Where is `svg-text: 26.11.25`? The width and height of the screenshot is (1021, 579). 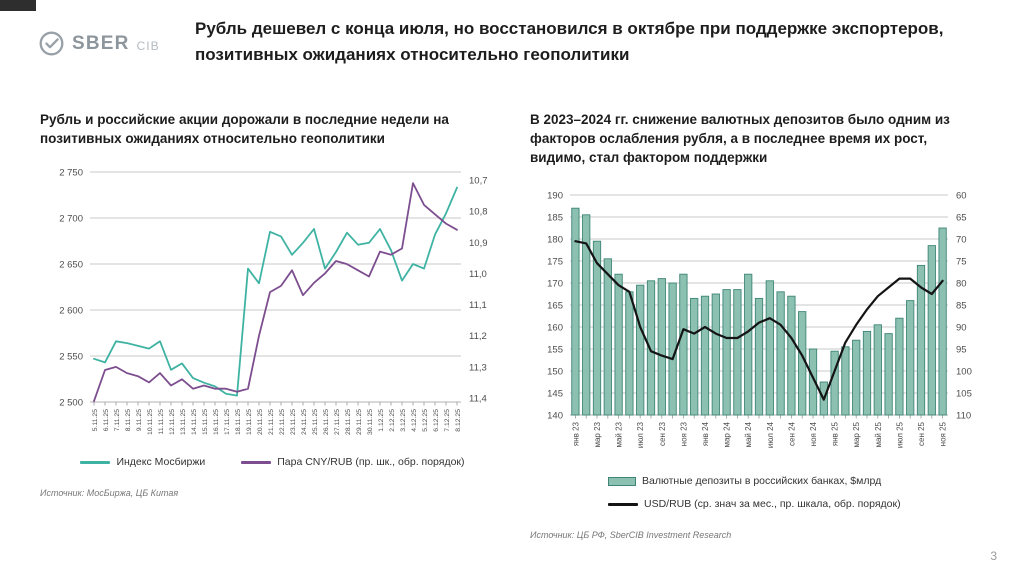 svg-text: 26.11.25 is located at coordinates (326, 422).